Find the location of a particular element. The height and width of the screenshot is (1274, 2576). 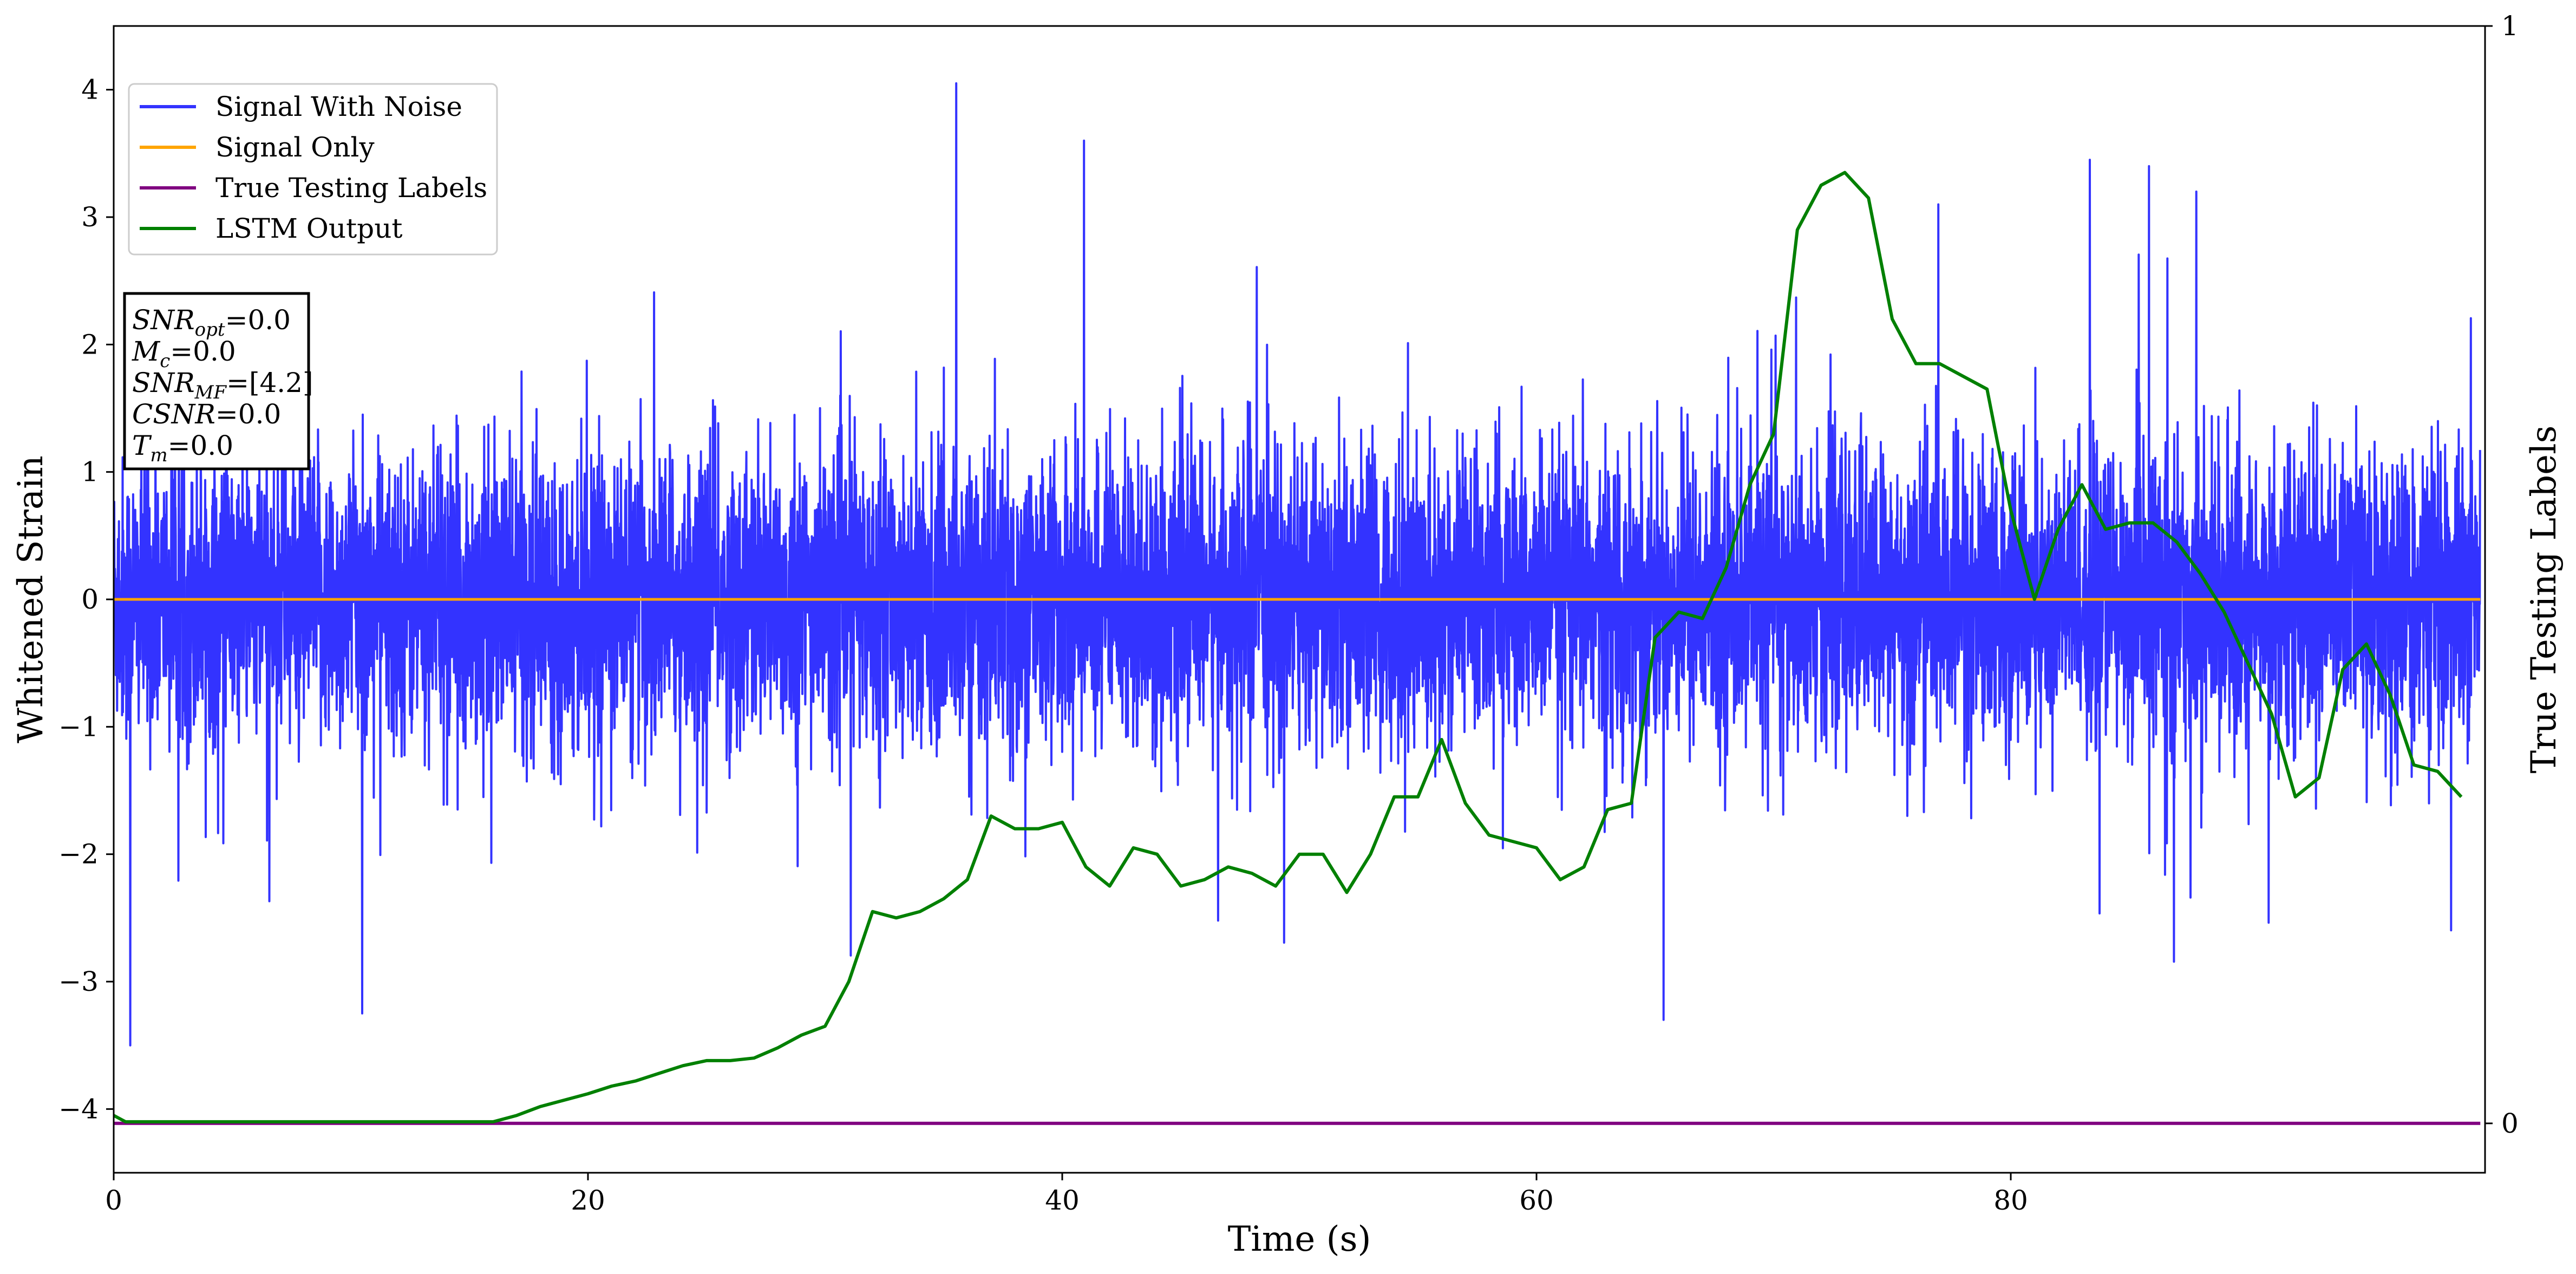

y2-tick-label: 0 is located at coordinates (2510, 1123).